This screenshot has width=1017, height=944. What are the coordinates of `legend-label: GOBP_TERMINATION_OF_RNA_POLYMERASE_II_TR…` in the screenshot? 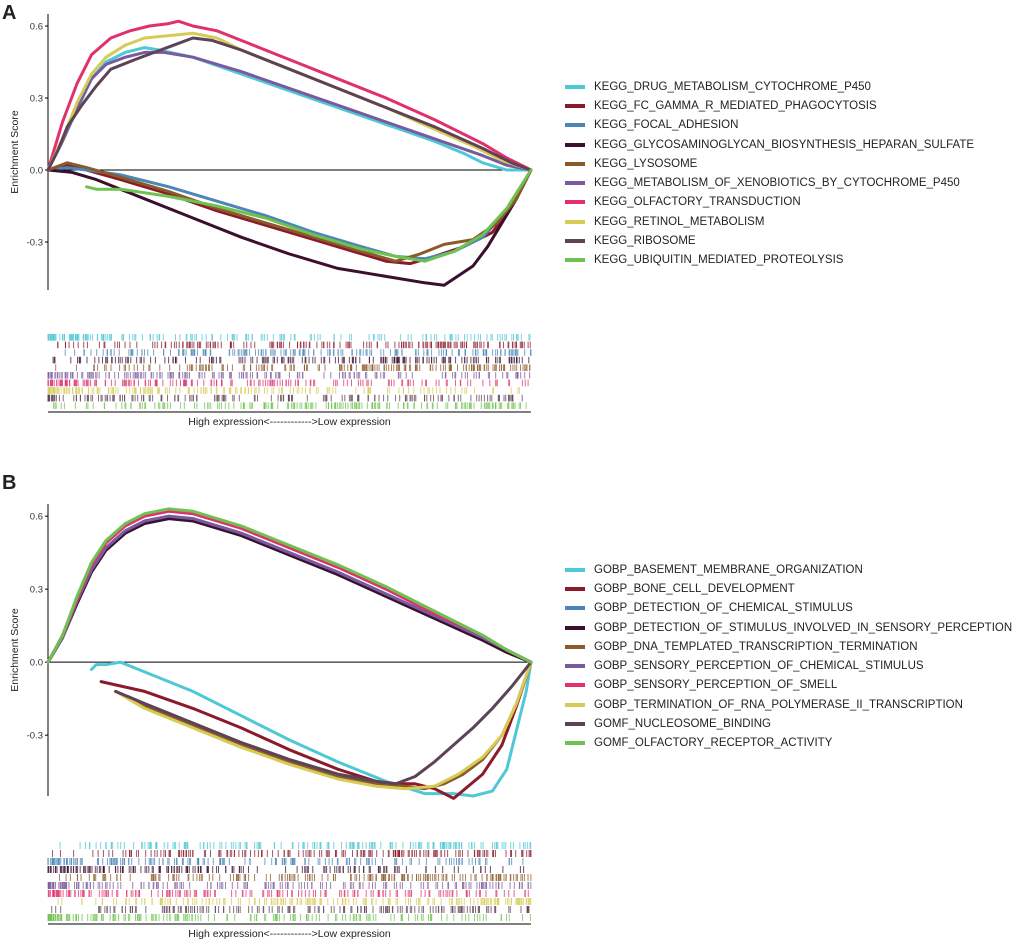 It's located at (778, 704).